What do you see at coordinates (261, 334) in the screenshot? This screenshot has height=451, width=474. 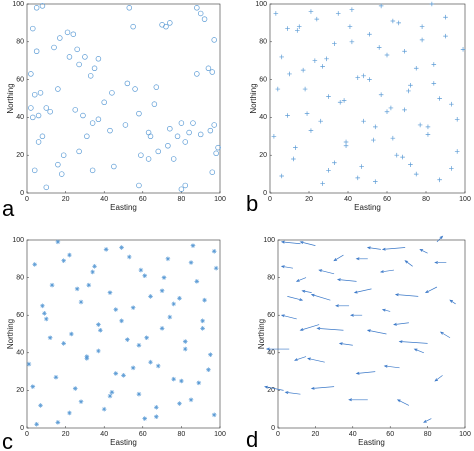 I see `y-axis-label: Northing` at bounding box center [261, 334].